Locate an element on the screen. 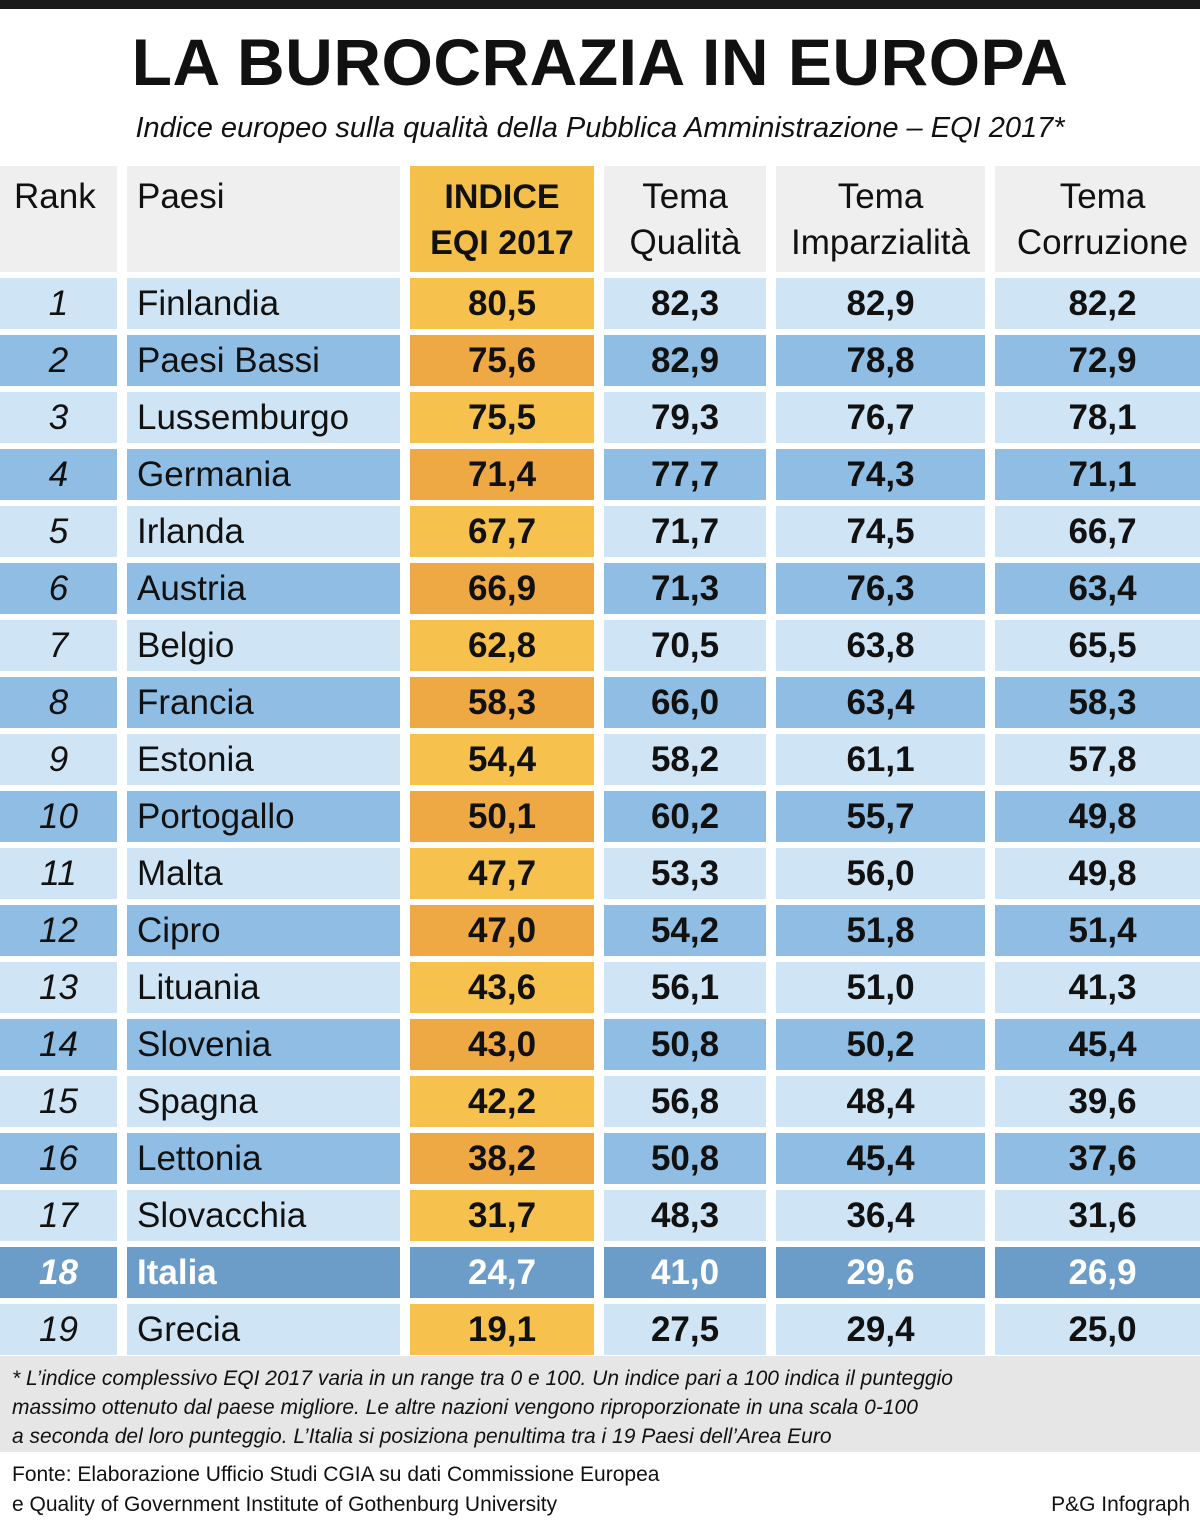 This screenshot has width=1200, height=1538. cell-qualita: 53,3 is located at coordinates (685, 873).